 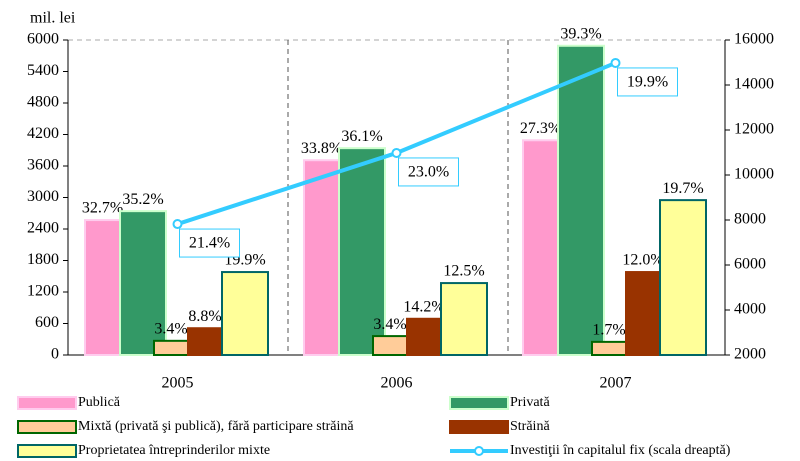 I want to click on y2-tick-label: 14000, so click(x=754, y=84).